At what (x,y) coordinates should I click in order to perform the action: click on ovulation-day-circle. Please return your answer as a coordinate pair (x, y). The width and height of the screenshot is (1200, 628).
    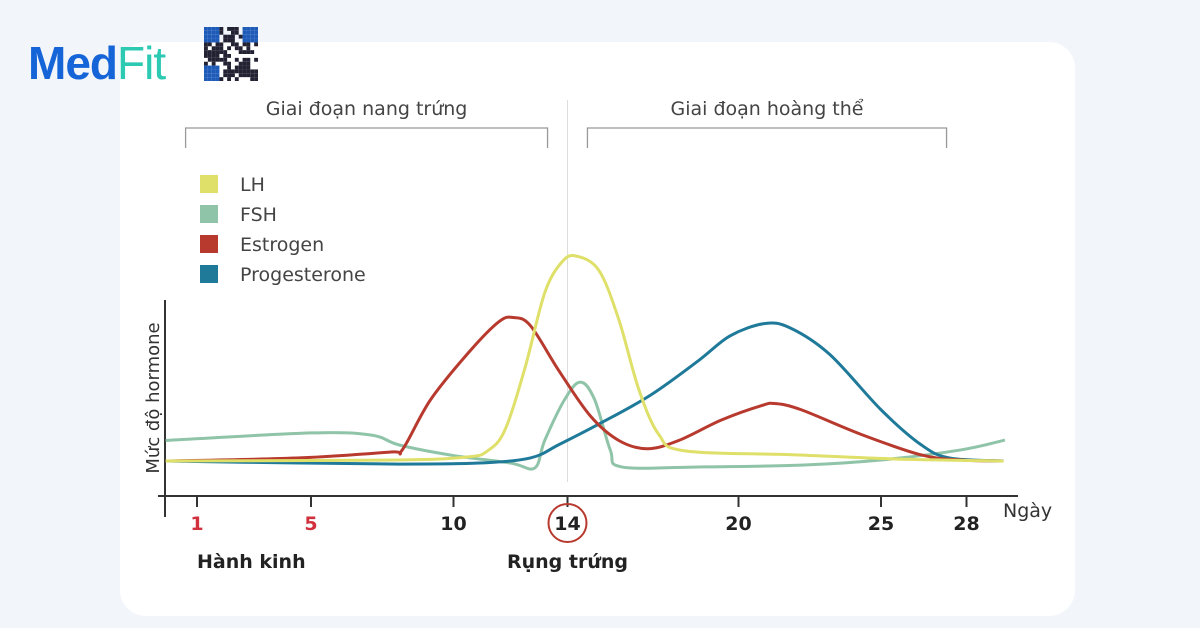
    Looking at the image, I should click on (567, 523).